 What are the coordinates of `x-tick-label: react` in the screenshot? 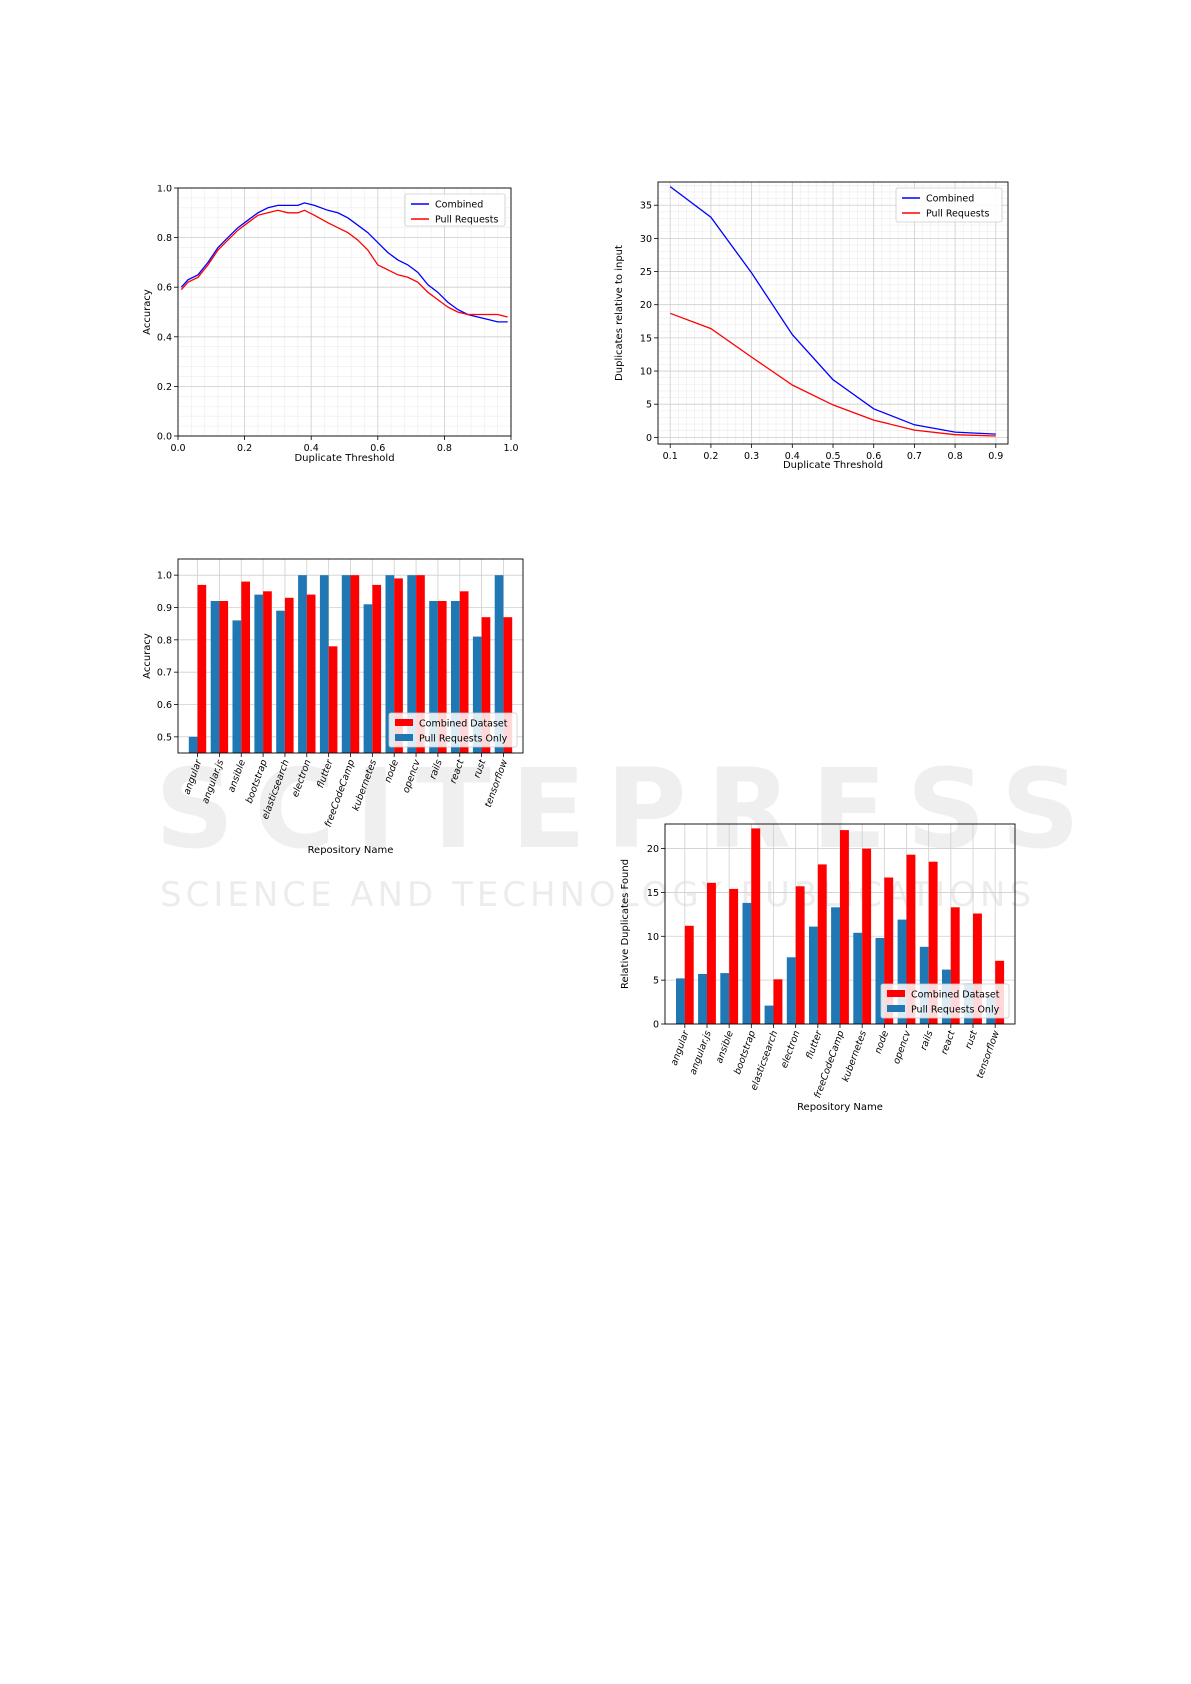 It's located at (948, 1042).